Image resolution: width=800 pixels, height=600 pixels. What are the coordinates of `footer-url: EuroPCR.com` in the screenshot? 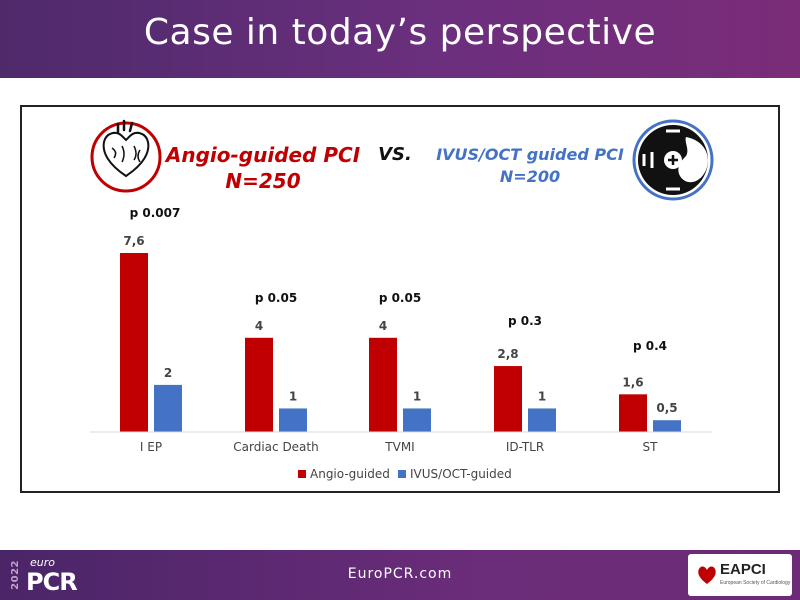 It's located at (400, 574).